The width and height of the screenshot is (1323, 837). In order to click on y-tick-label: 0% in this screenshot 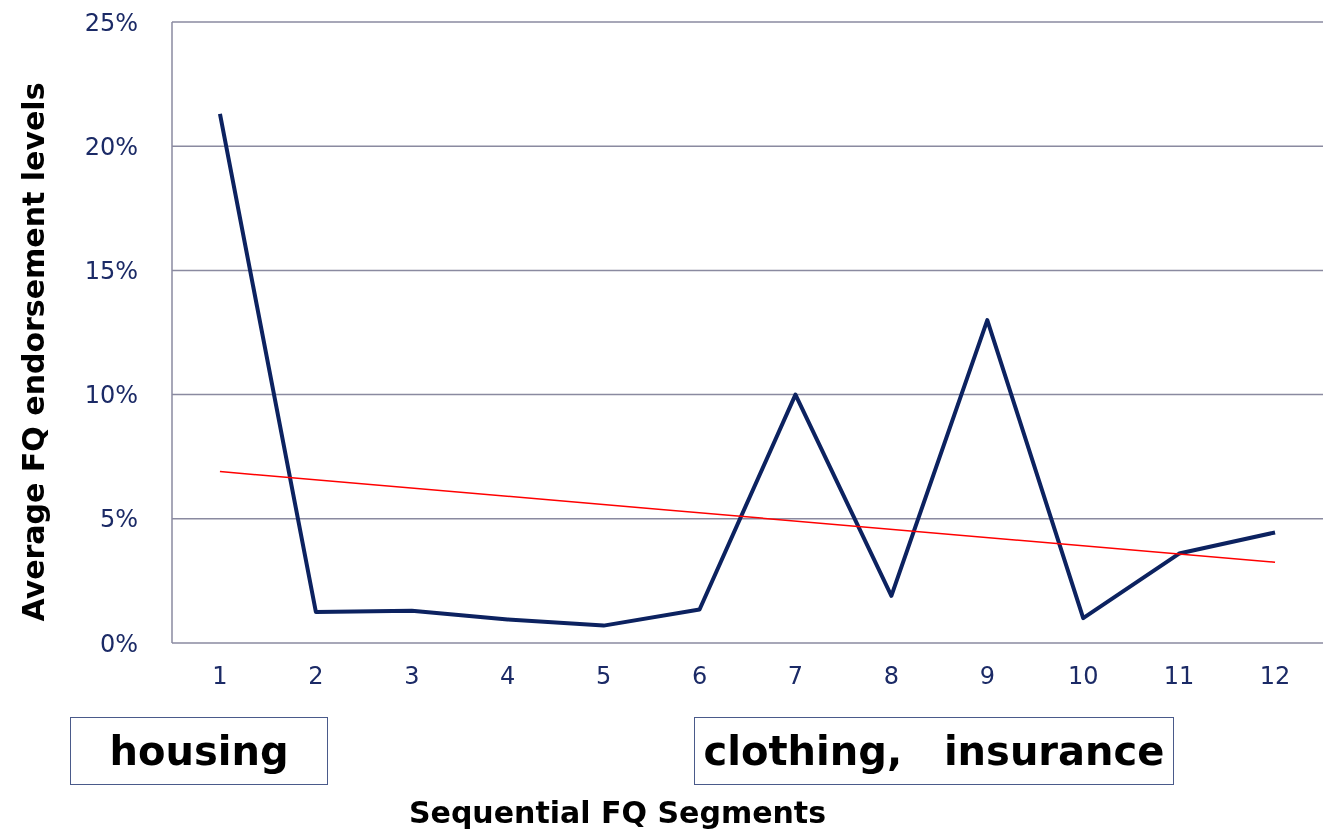, I will do `click(118, 643)`.